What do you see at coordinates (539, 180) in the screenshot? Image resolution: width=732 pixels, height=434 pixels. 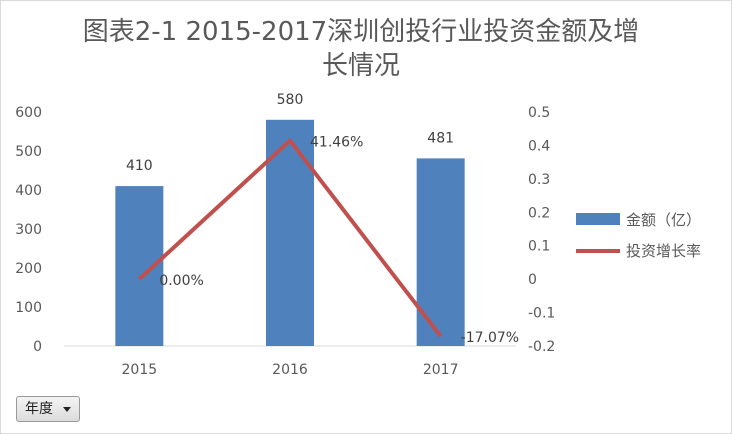 I see `y-right-tick-label: 0.3` at bounding box center [539, 180].